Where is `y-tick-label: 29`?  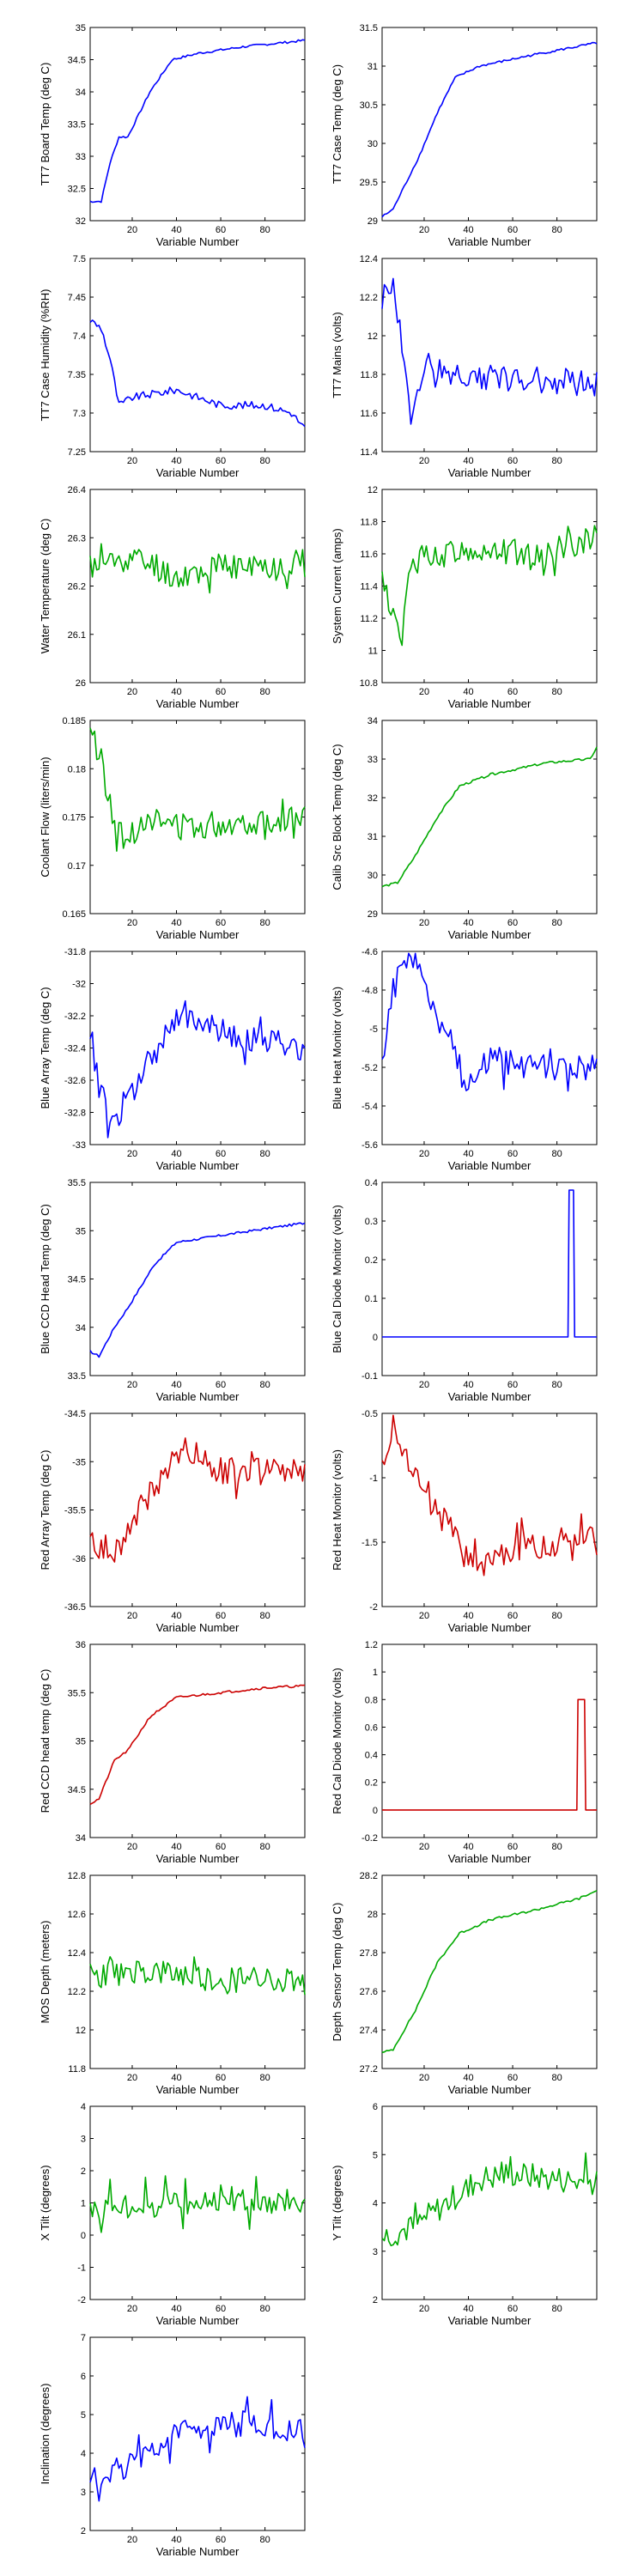
y-tick-label: 29 is located at coordinates (373, 221).